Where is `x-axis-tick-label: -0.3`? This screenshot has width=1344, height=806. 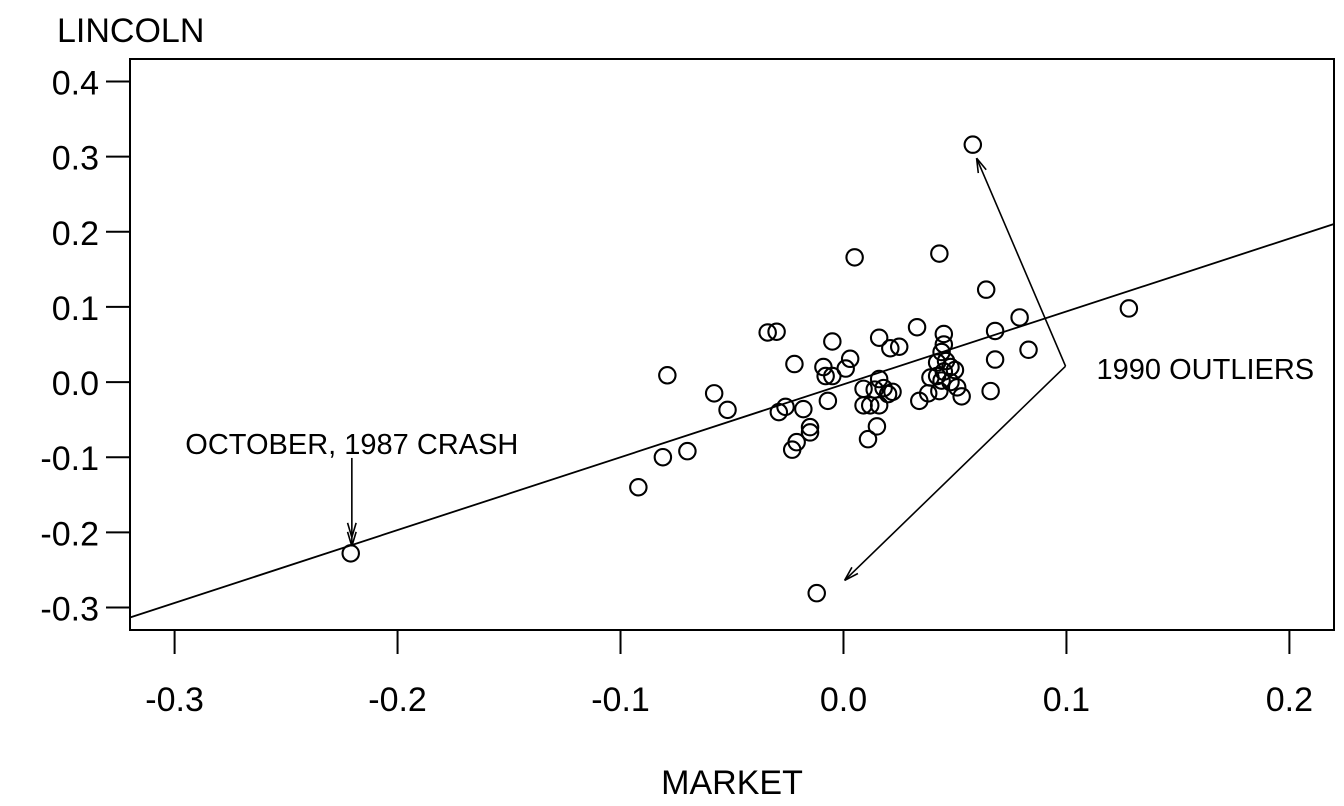 x-axis-tick-label: -0.3 is located at coordinates (174, 700).